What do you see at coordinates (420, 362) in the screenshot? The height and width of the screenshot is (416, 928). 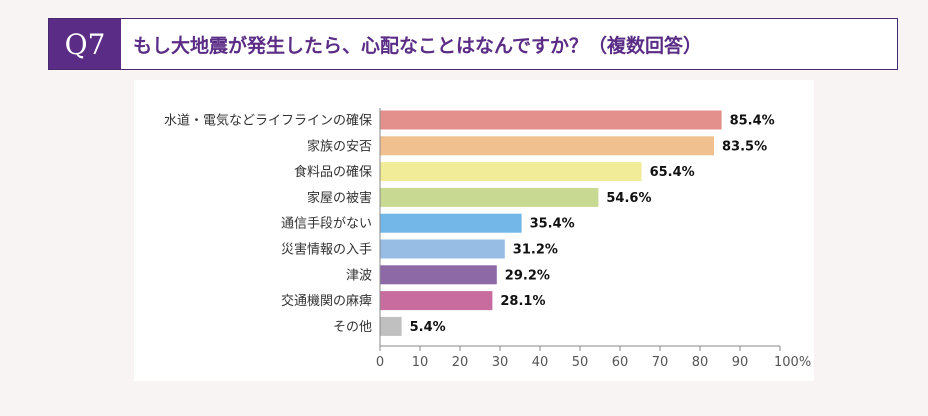 I see `x-tick-label: 10` at bounding box center [420, 362].